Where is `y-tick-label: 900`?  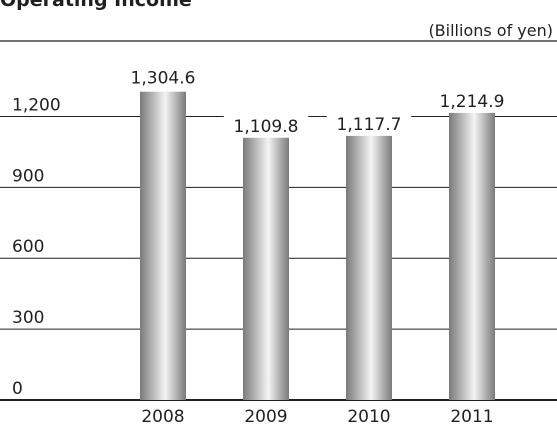 y-tick-label: 900 is located at coordinates (28, 176).